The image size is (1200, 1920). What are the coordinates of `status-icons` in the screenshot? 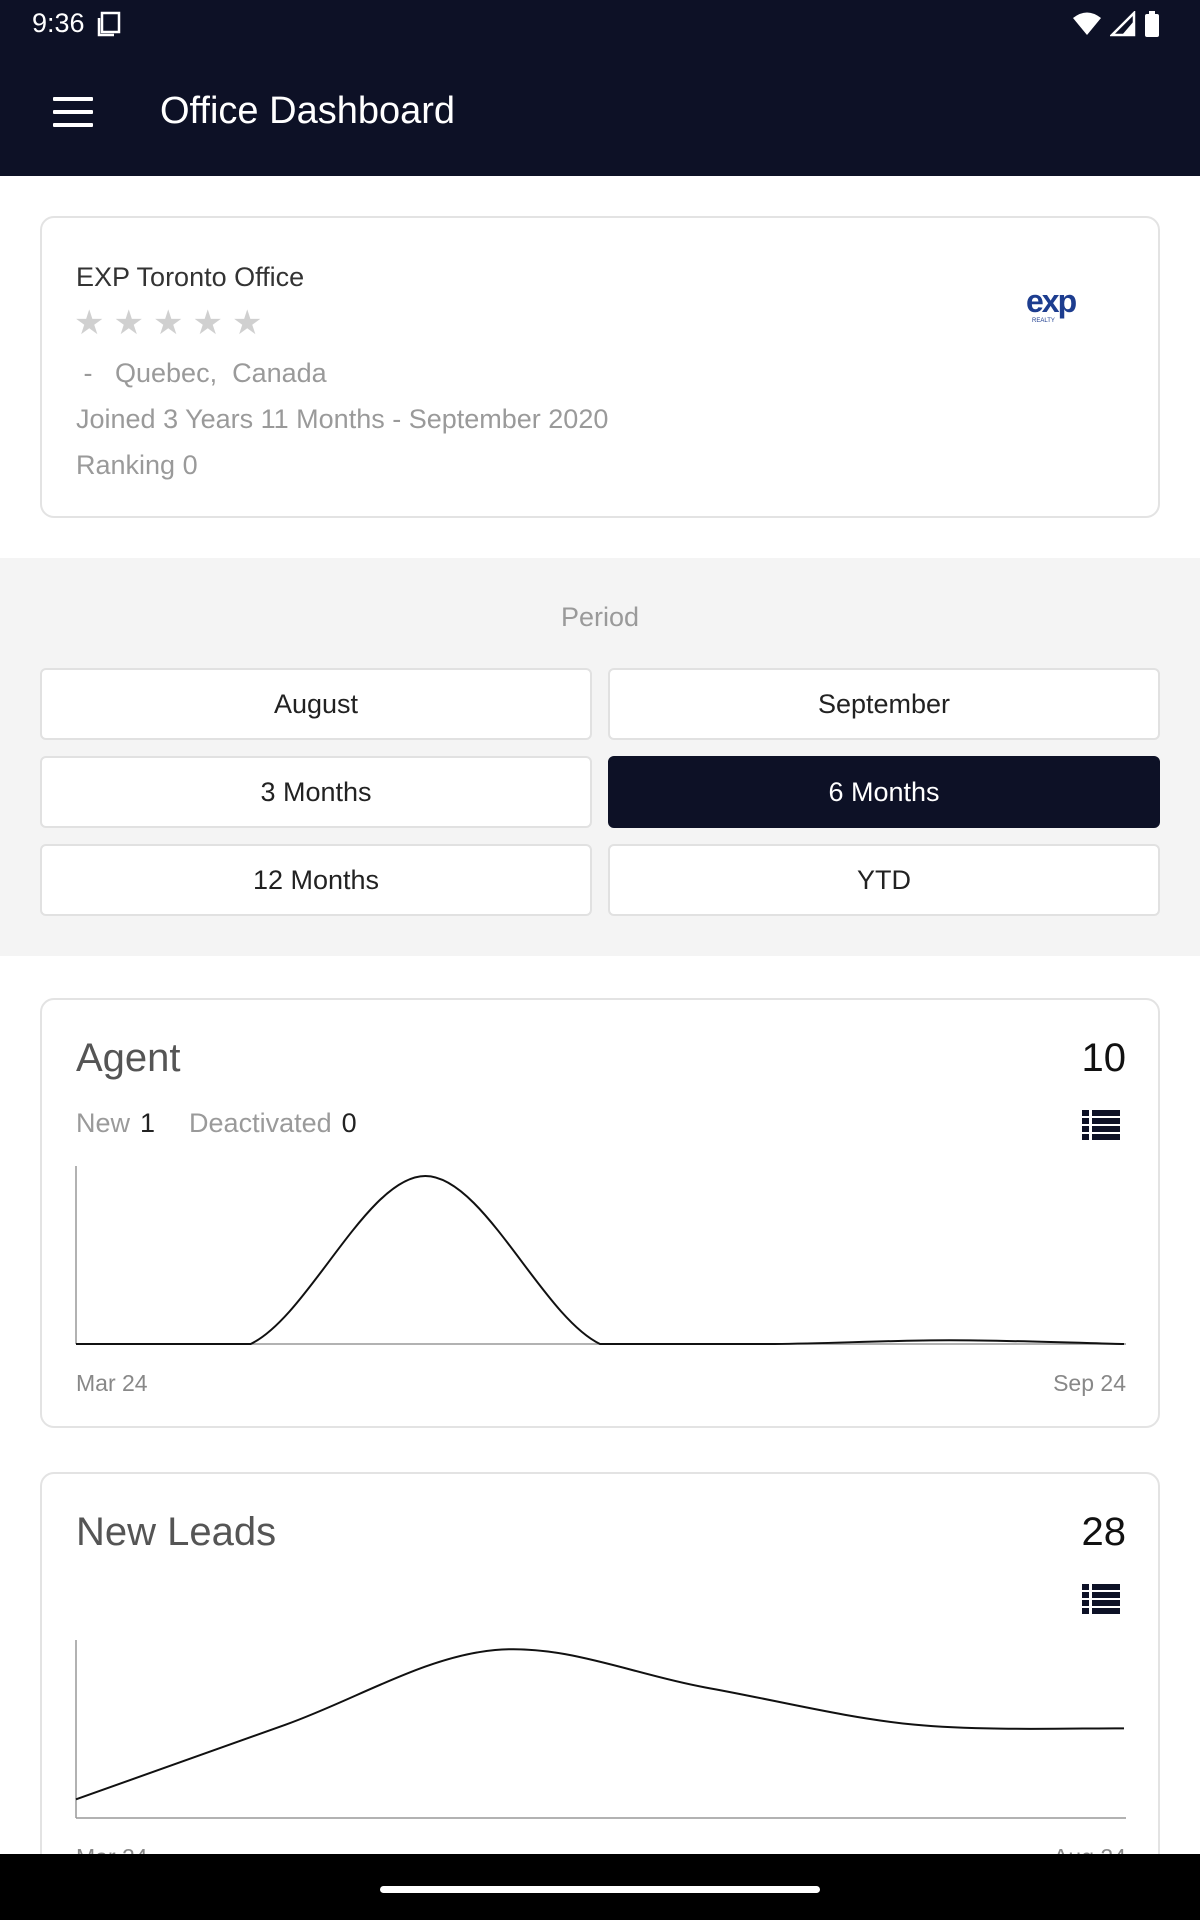 It's located at (1116, 24).